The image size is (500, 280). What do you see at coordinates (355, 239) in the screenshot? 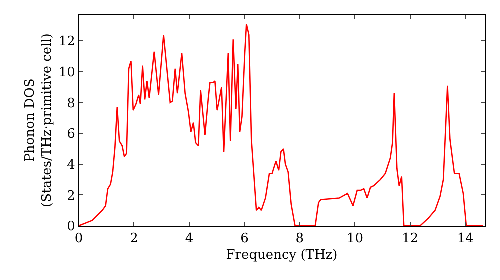
I see `x-tick-label: 10` at bounding box center [355, 239].